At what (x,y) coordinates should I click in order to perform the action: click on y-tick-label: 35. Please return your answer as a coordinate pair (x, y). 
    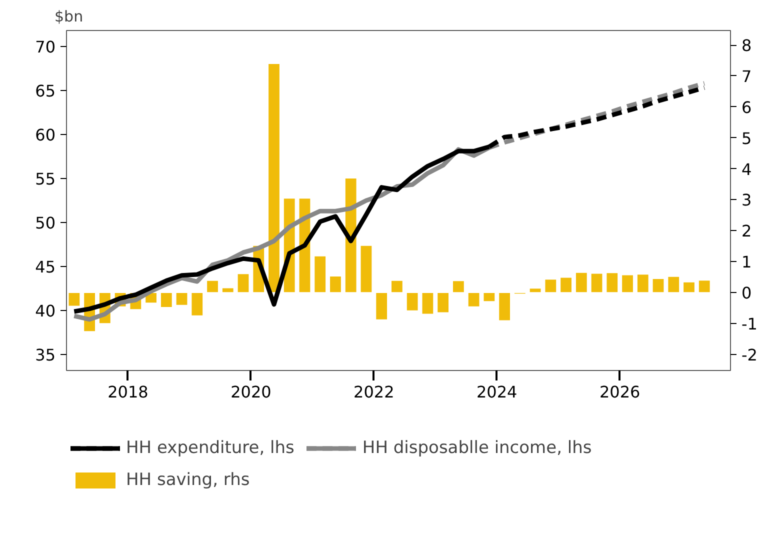
    Looking at the image, I should click on (45, 355).